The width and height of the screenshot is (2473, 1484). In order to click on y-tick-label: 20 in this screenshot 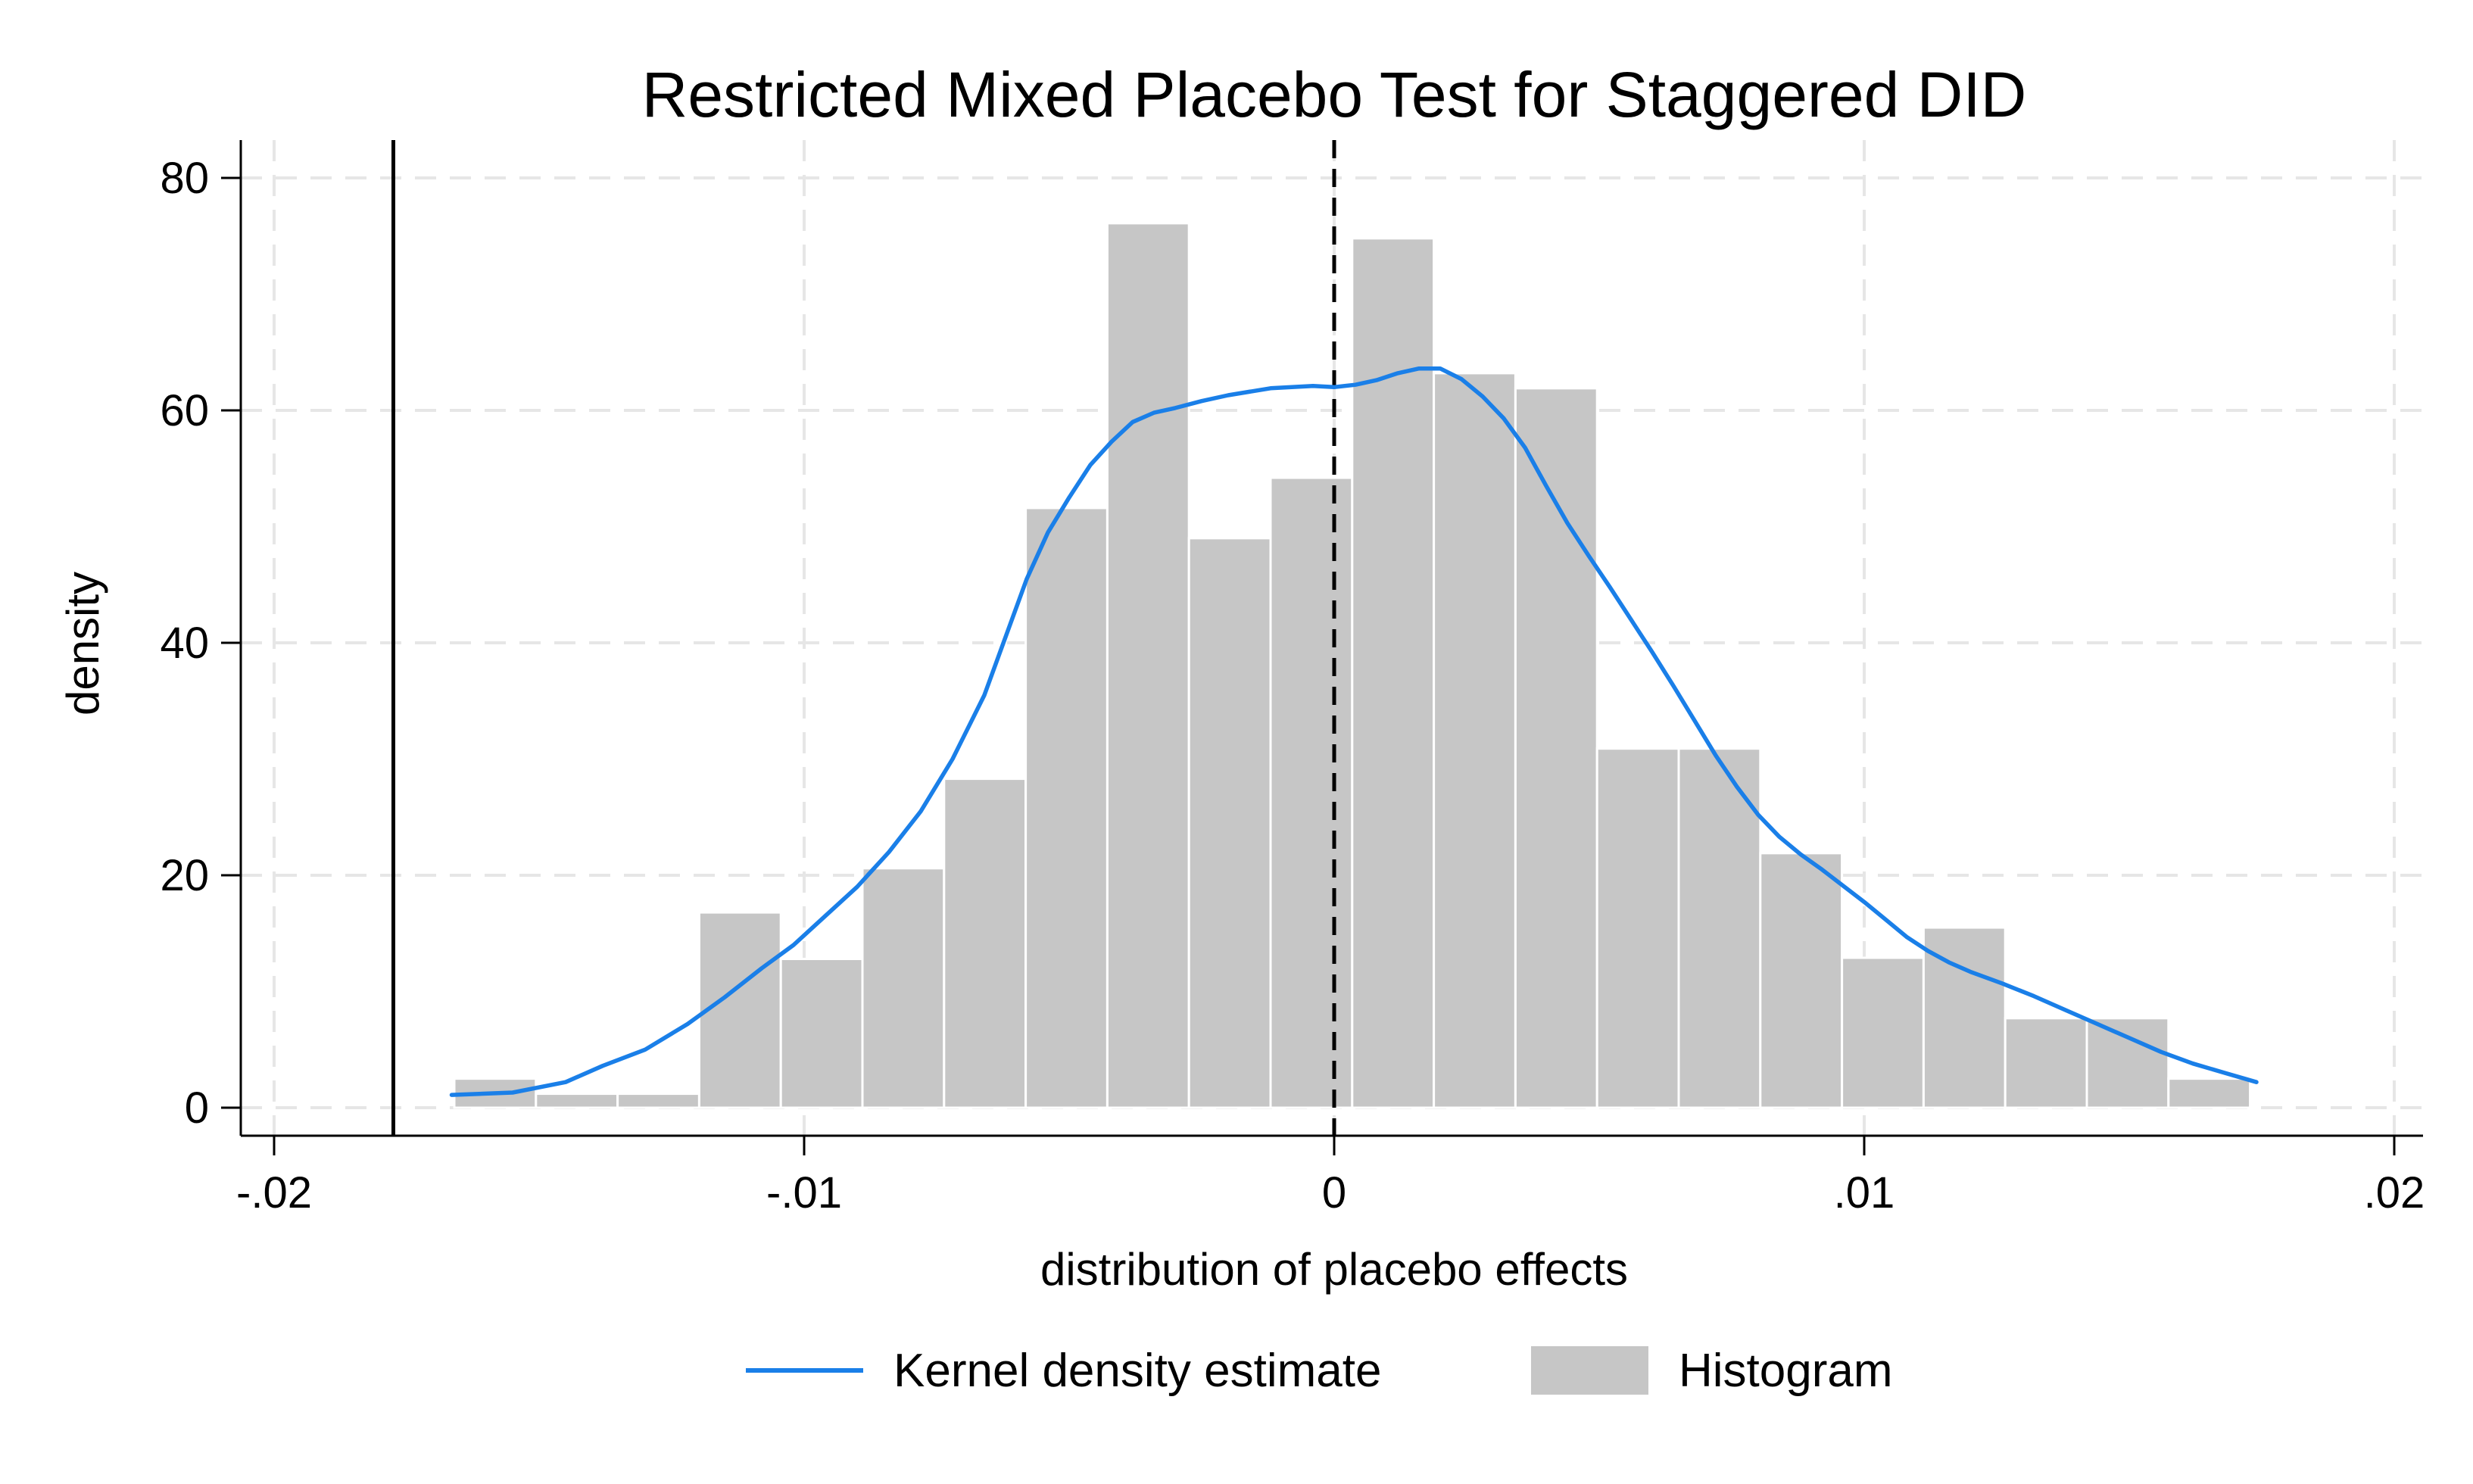, I will do `click(184, 875)`.